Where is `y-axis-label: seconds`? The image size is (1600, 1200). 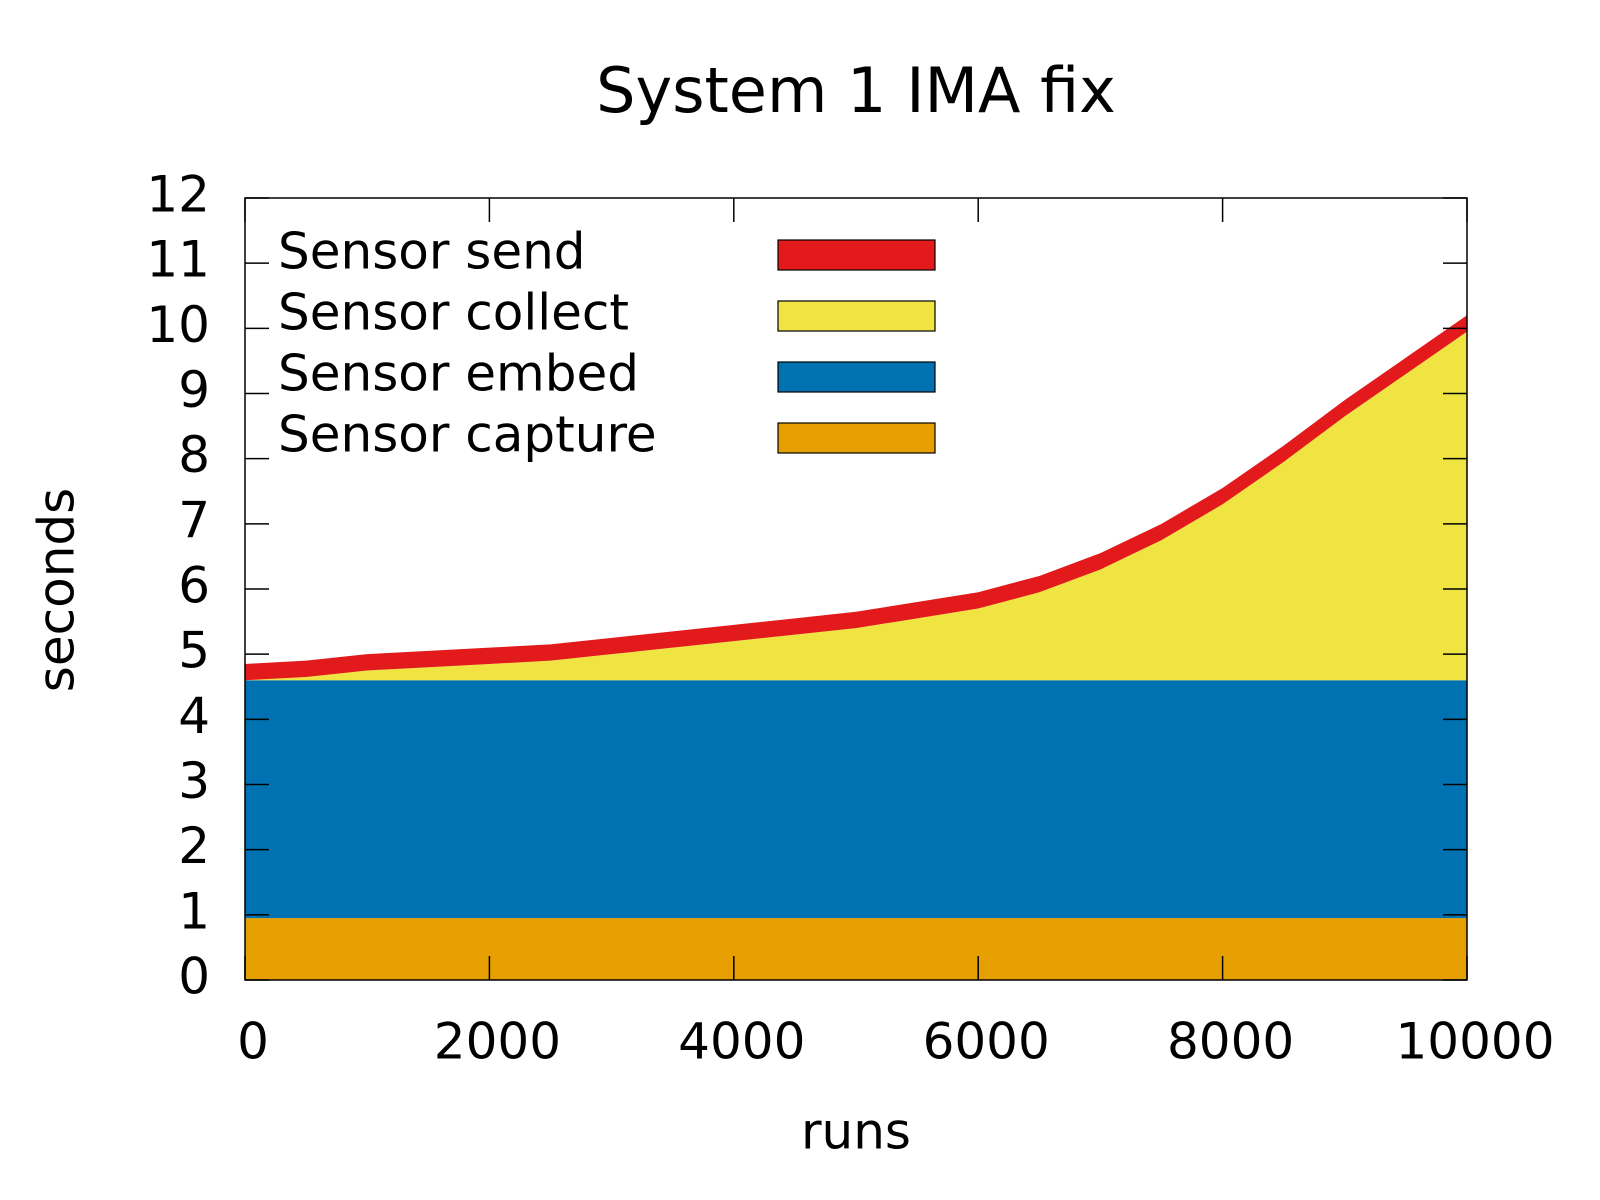 y-axis-label: seconds is located at coordinates (57, 590).